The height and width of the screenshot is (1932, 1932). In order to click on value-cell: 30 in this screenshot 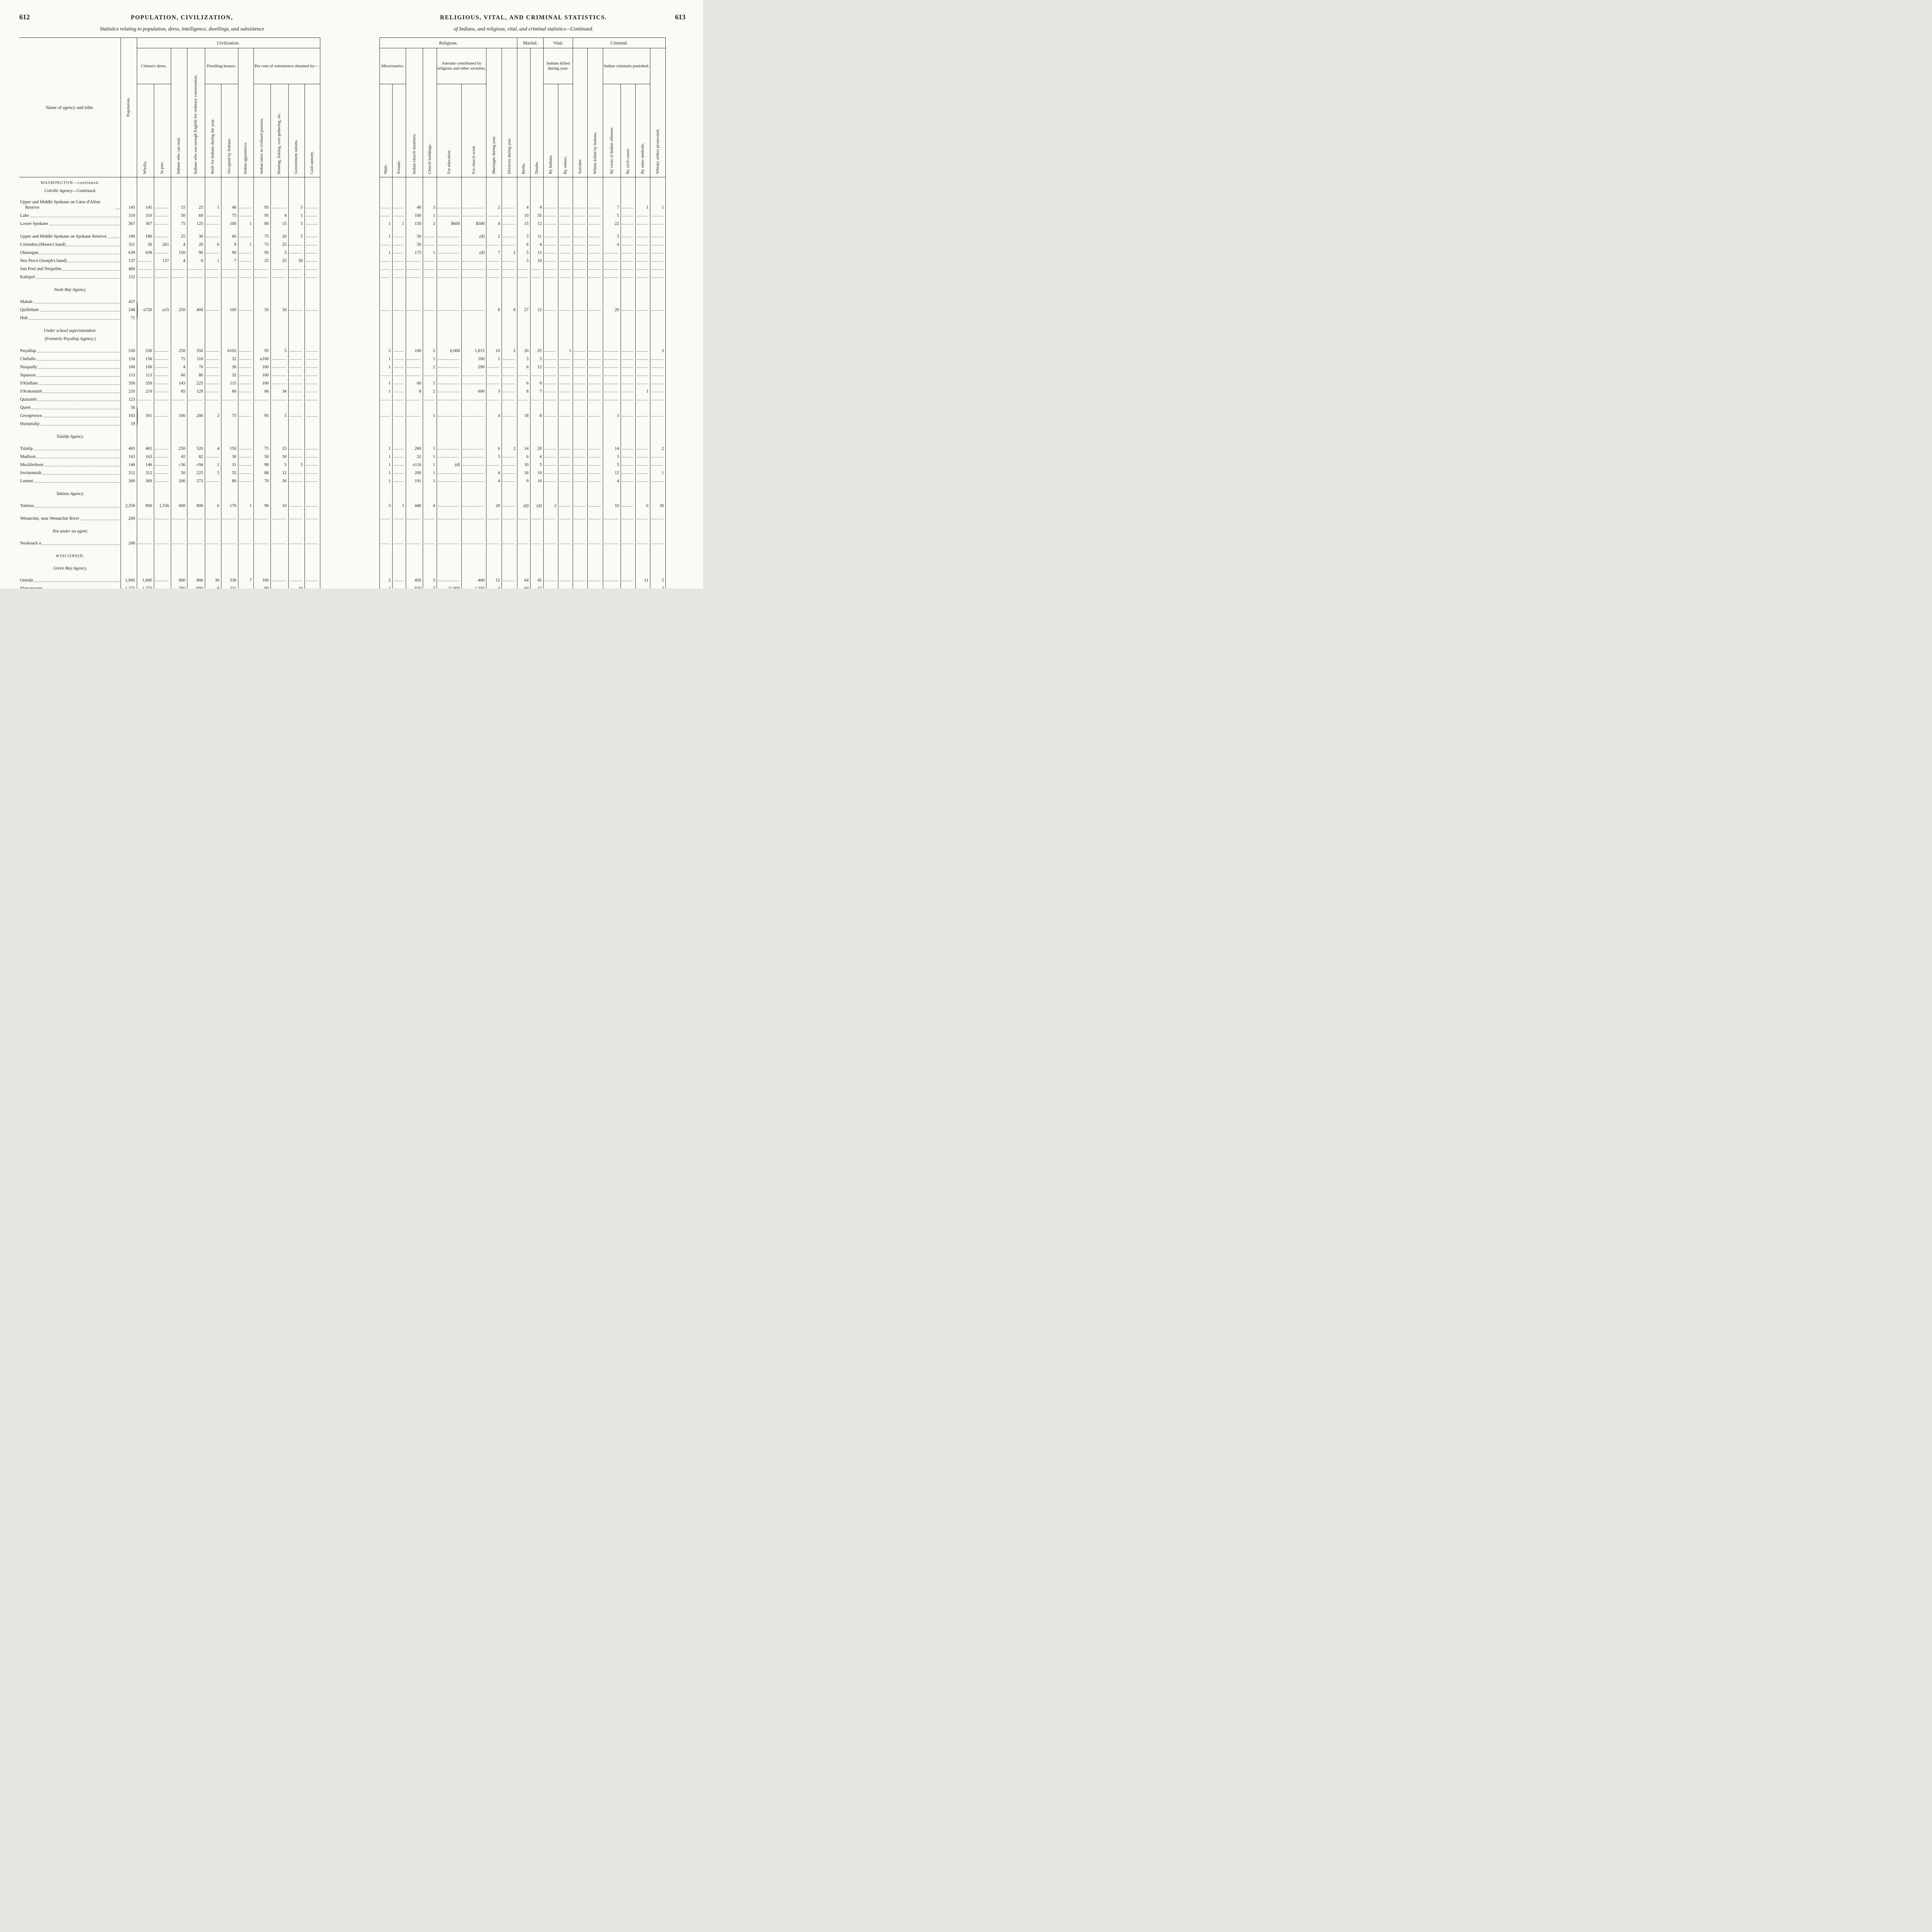, I will do `click(196, 234)`.